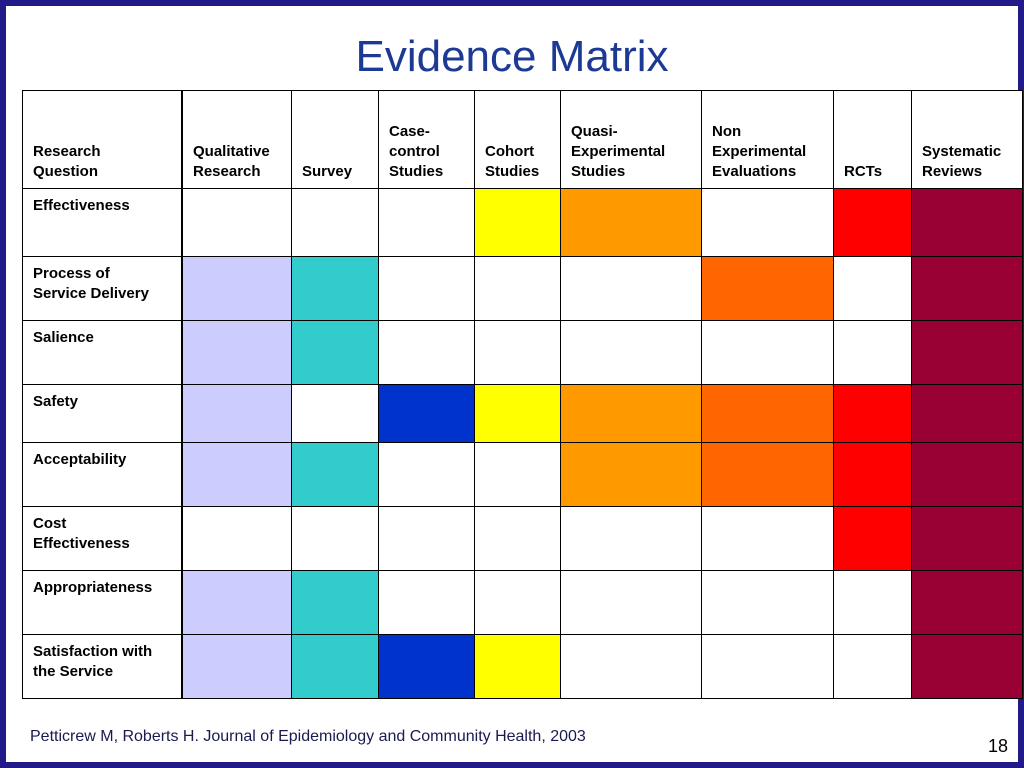 This screenshot has height=768, width=1024. Describe the element at coordinates (103, 140) in the screenshot. I see `column-header: Research Question` at that location.